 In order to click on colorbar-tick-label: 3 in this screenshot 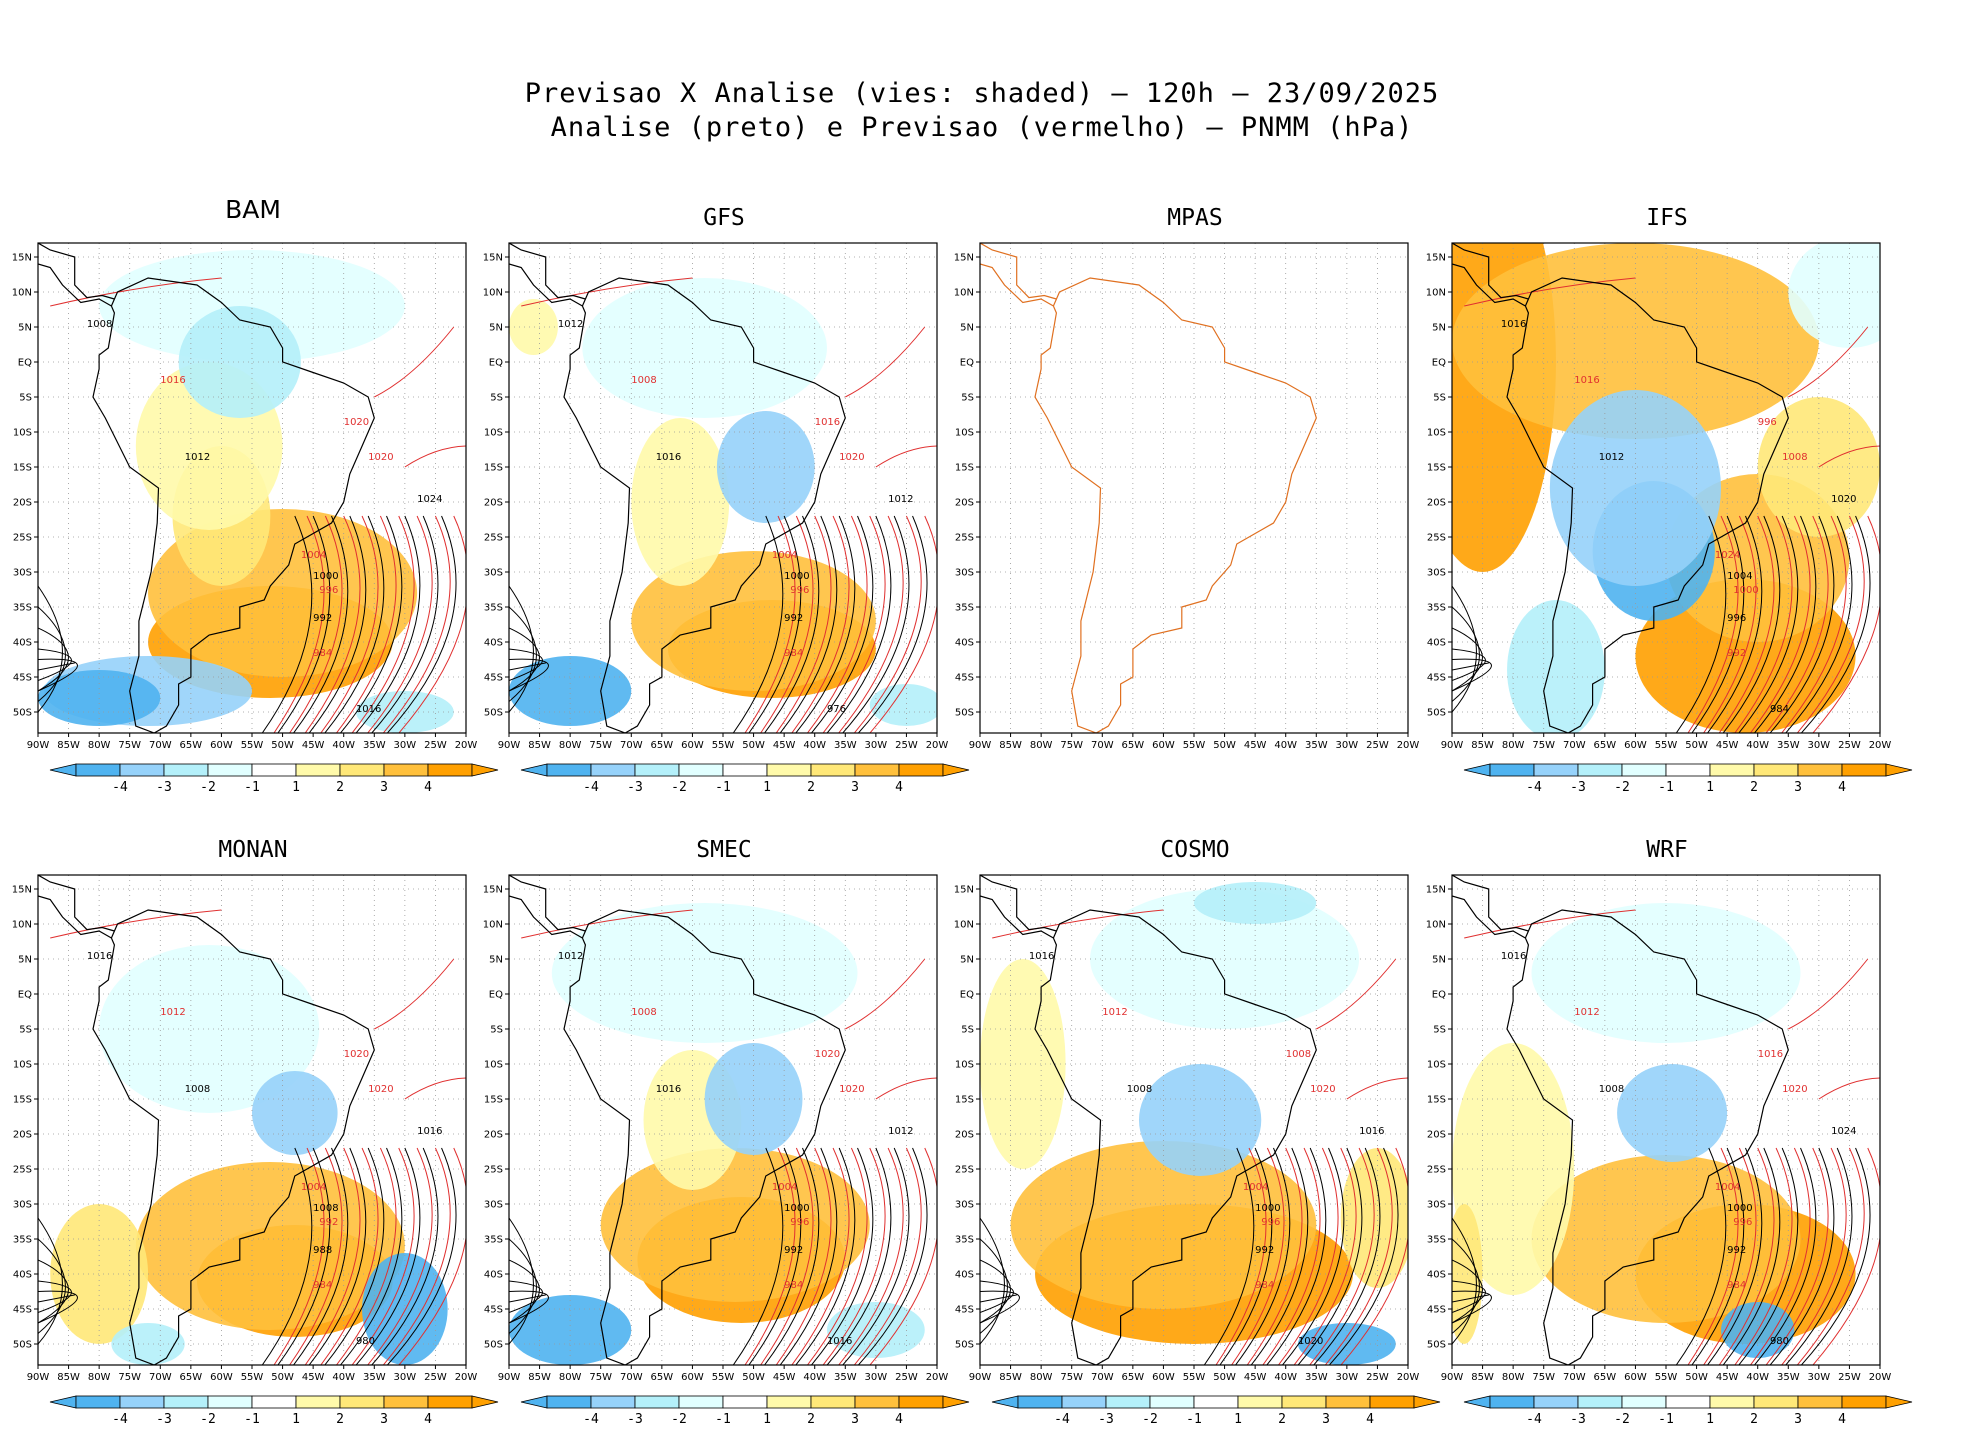, I will do `click(855, 787)`.